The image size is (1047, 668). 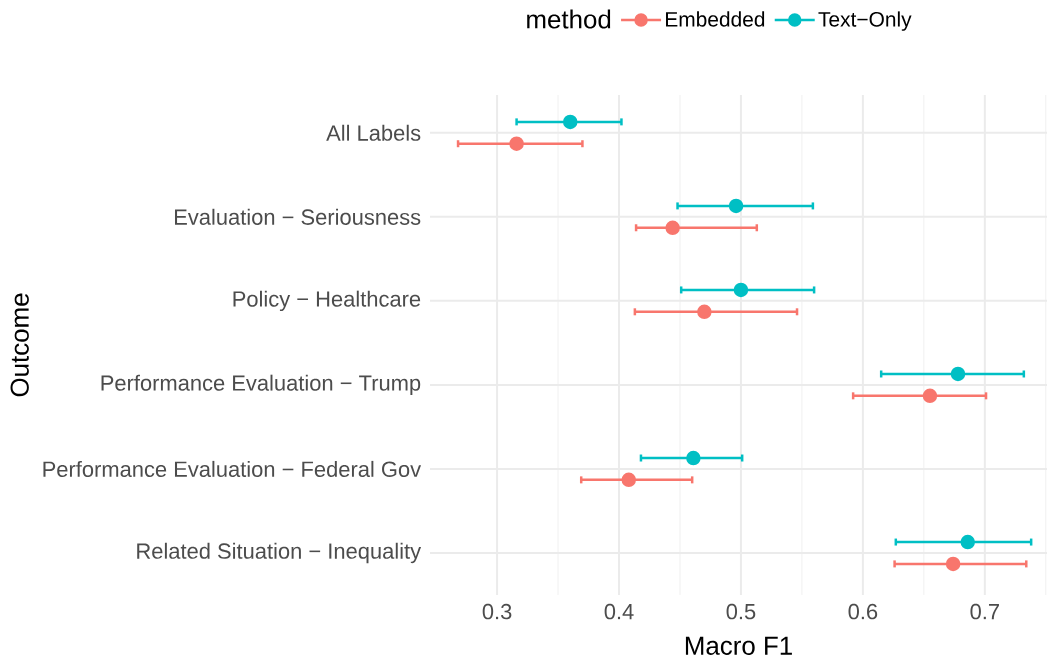 What do you see at coordinates (497, 611) in the screenshot?
I see `x-tick-label: 0.3` at bounding box center [497, 611].